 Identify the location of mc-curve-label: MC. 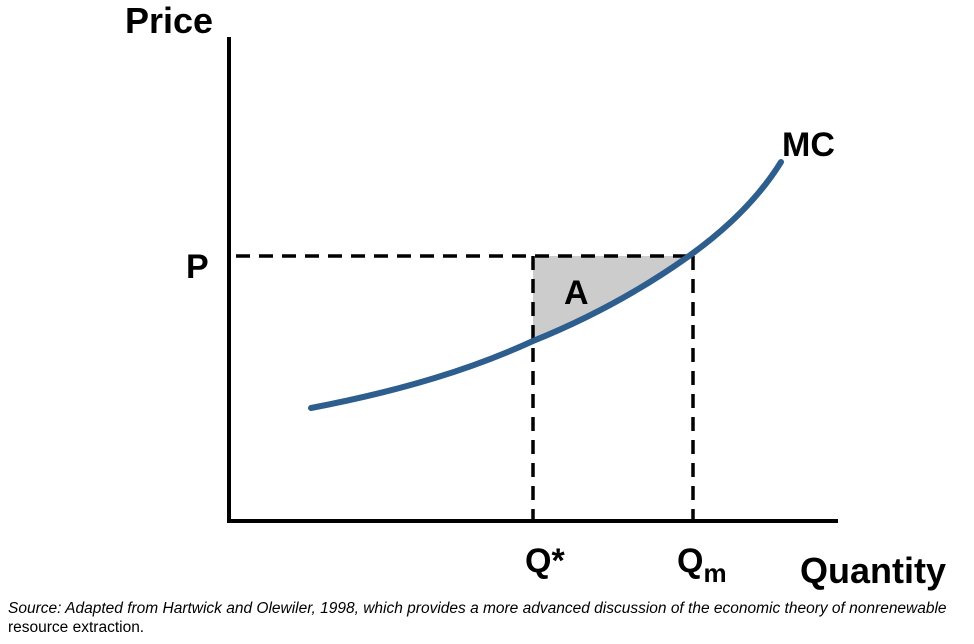
(808, 145).